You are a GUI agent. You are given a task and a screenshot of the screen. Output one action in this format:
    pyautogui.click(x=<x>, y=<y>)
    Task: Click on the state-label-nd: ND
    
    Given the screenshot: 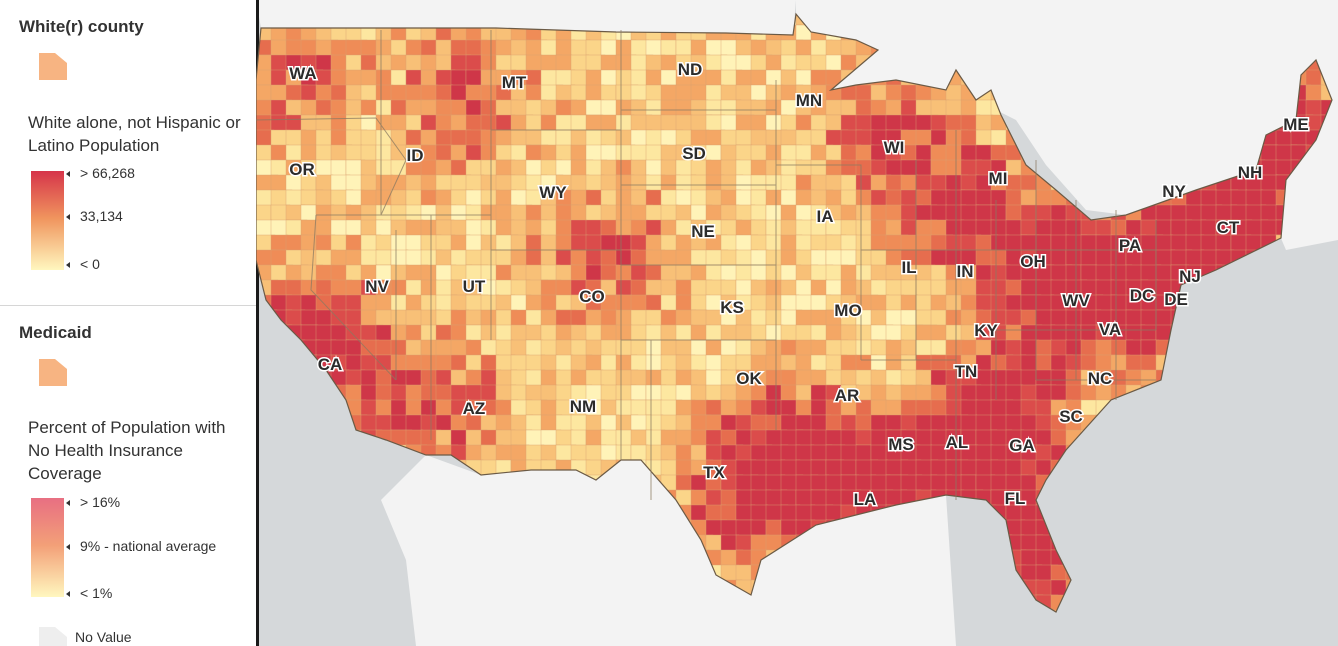 What is the action you would take?
    pyautogui.click(x=690, y=69)
    